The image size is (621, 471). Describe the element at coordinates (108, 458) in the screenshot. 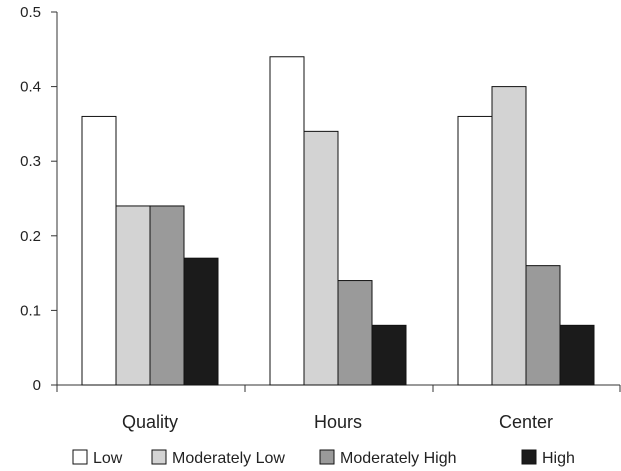

I see `legend-label: Low` at that location.